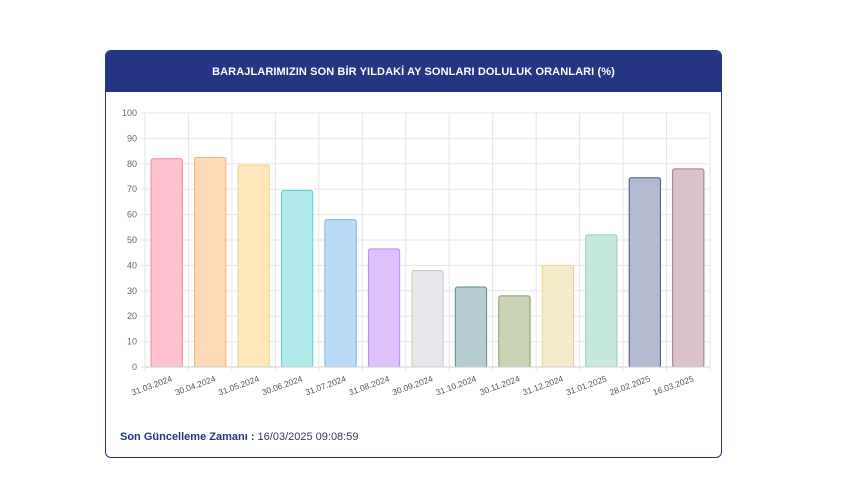 Image resolution: width=860 pixels, height=504 pixels. I want to click on x-tick-label: 30.11.2024, so click(499, 385).